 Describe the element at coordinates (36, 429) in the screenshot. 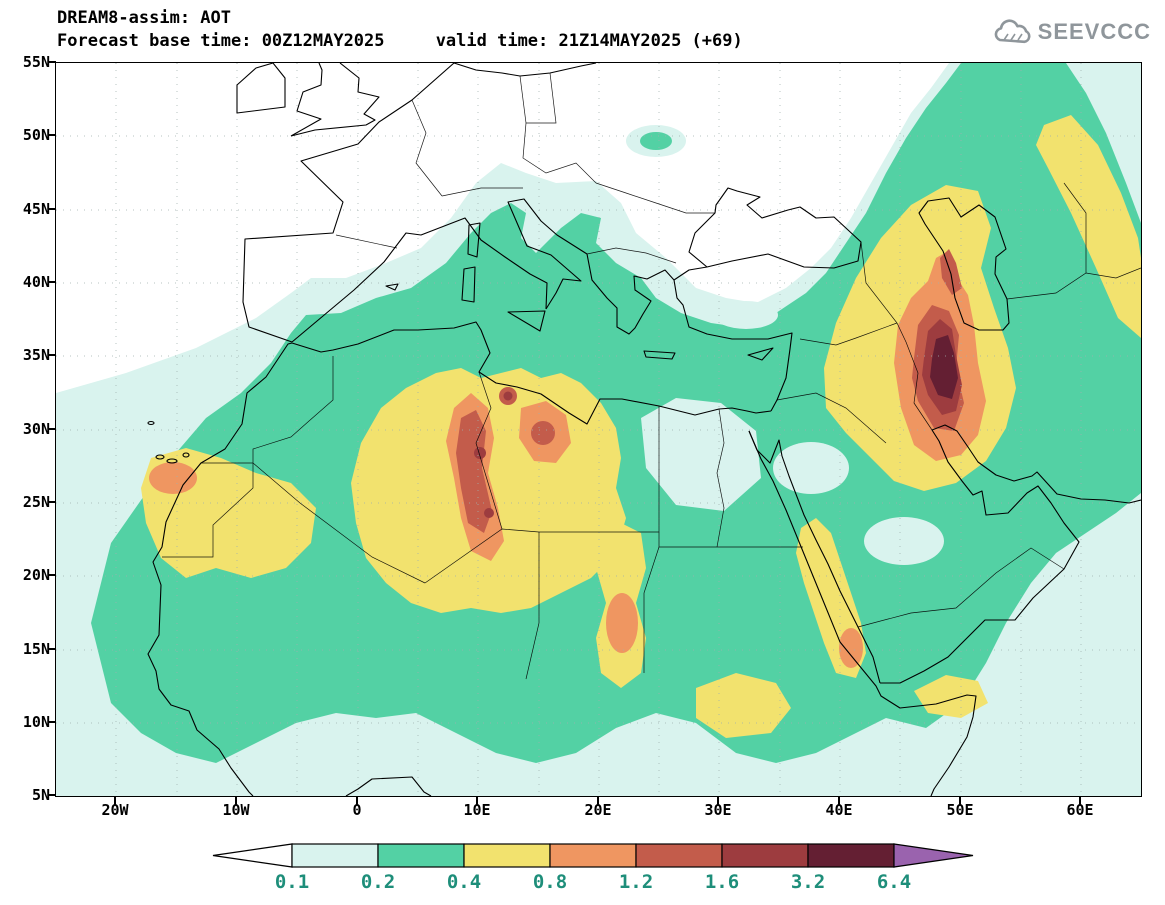

I see `lat-label: 30N` at that location.